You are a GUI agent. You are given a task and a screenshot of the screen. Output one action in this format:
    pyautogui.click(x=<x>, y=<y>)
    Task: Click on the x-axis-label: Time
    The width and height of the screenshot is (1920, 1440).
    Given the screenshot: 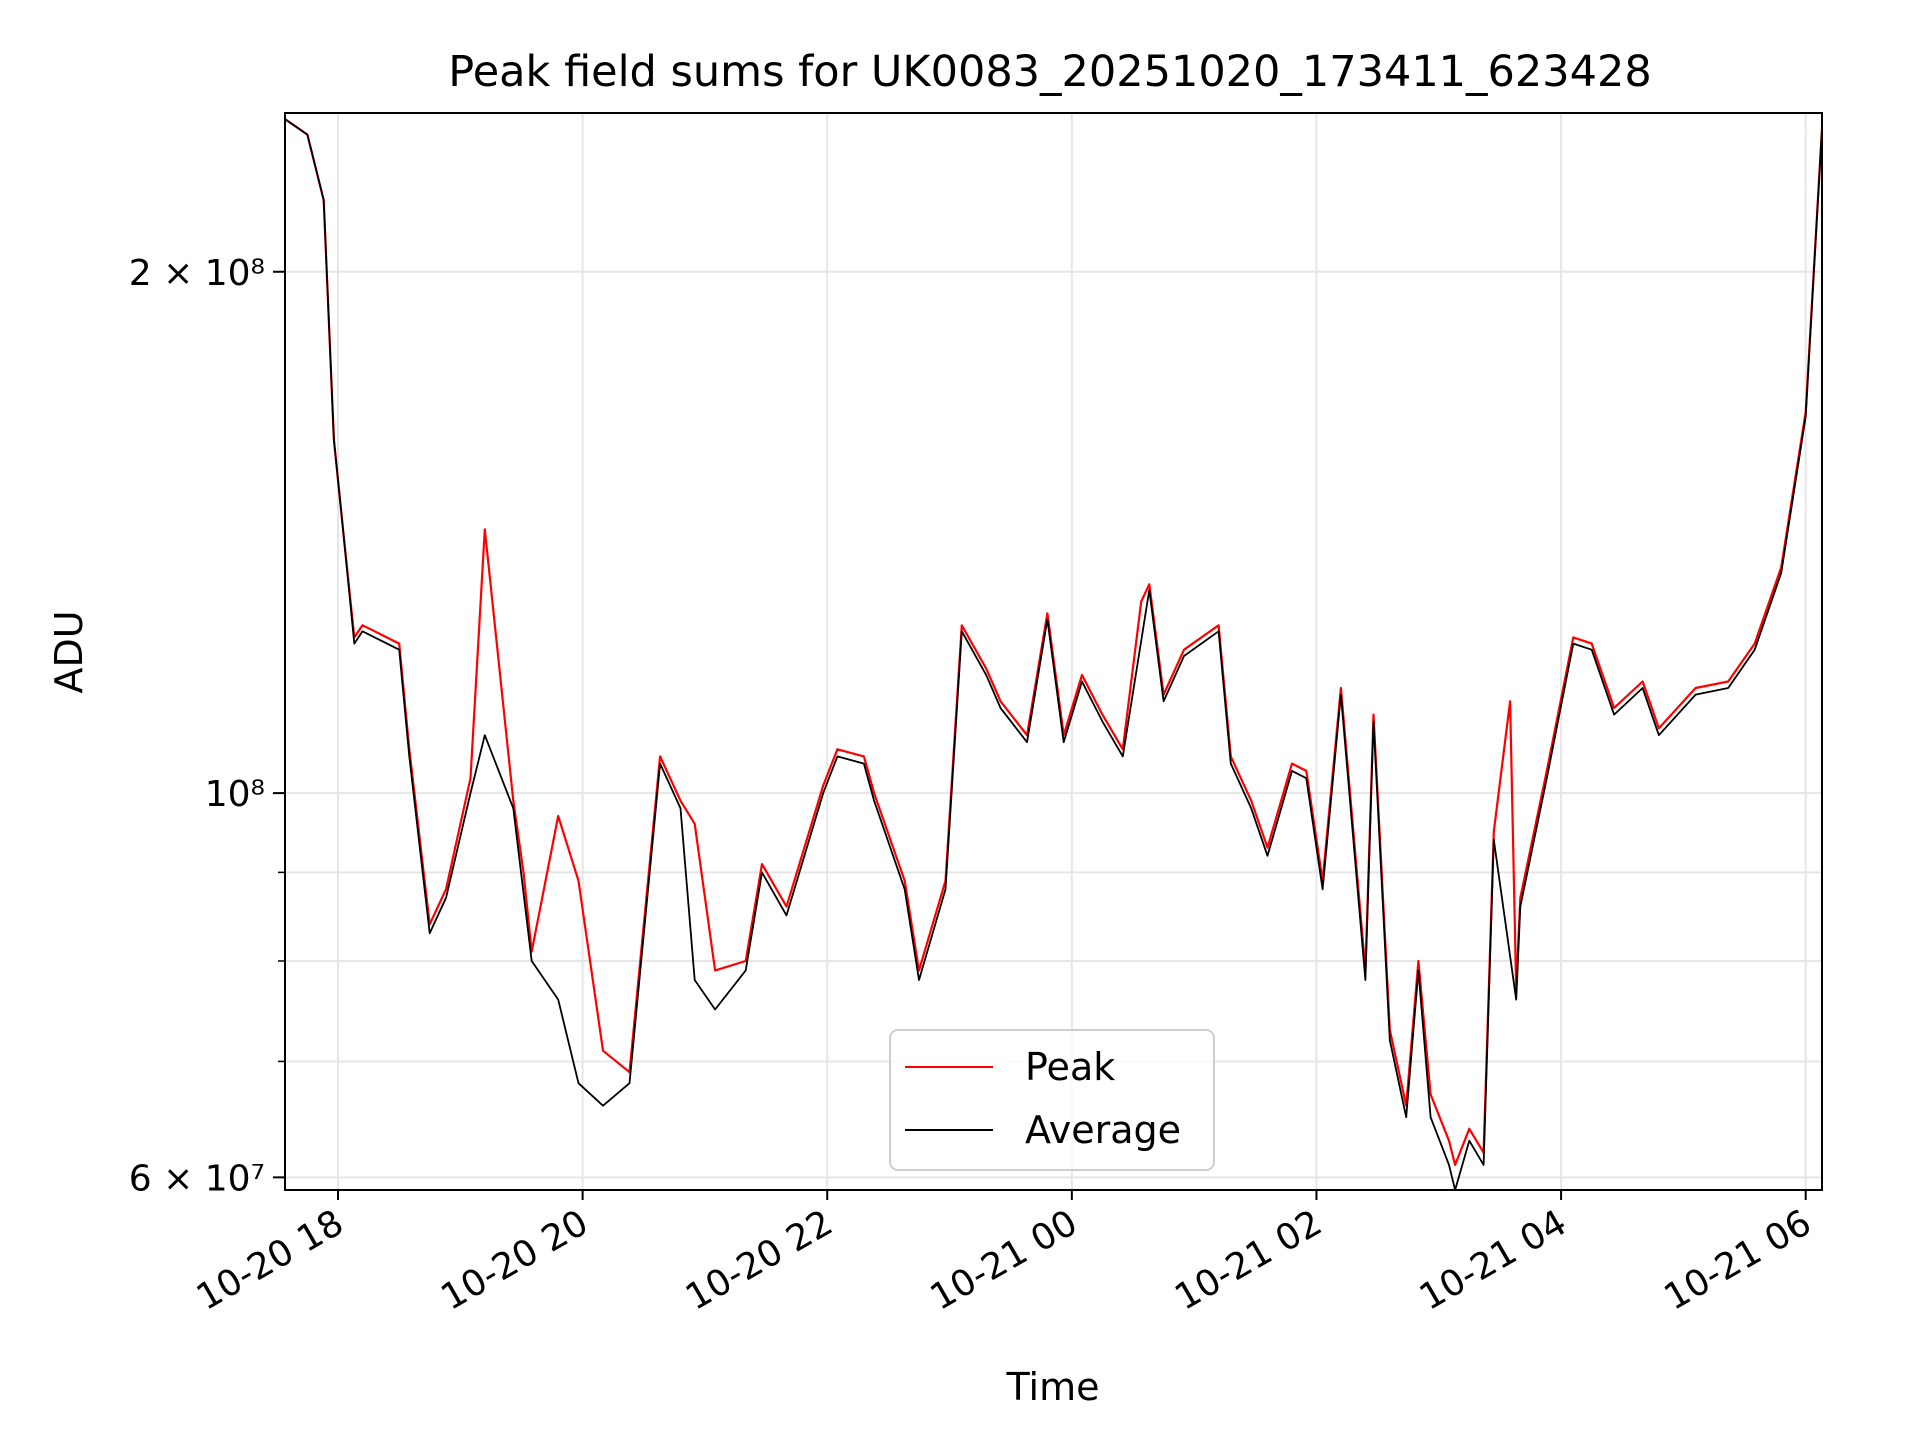 What is the action you would take?
    pyautogui.click(x=1053, y=1387)
    